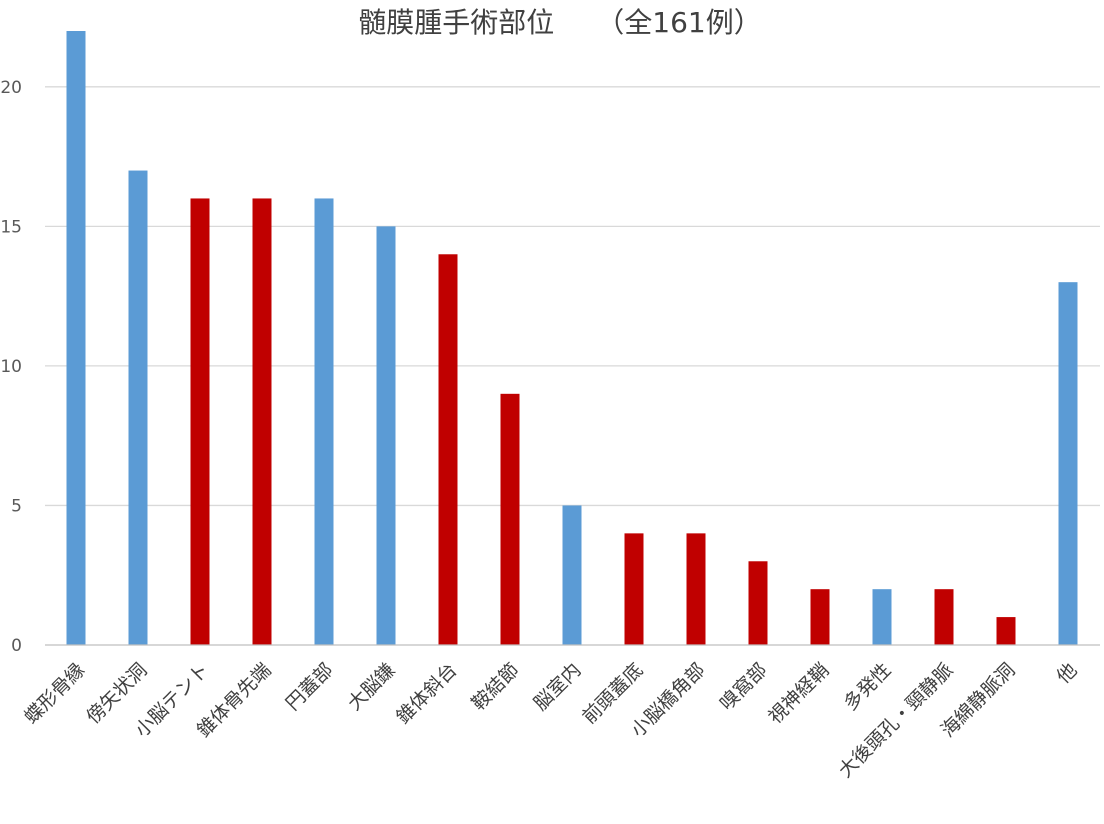  Describe the element at coordinates (372, 687) in the screenshot. I see `x-tick-label: 大脳鎌` at that location.